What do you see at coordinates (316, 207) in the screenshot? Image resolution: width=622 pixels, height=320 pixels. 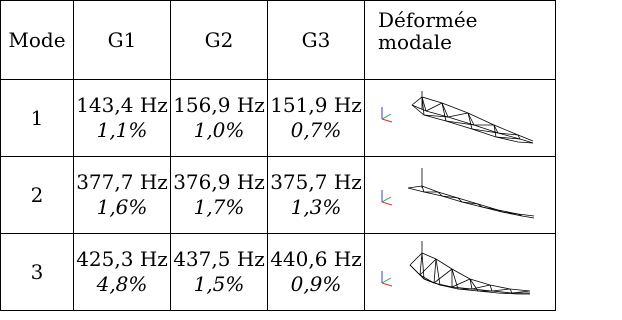 I see `g3-damping: 1,3%` at bounding box center [316, 207].